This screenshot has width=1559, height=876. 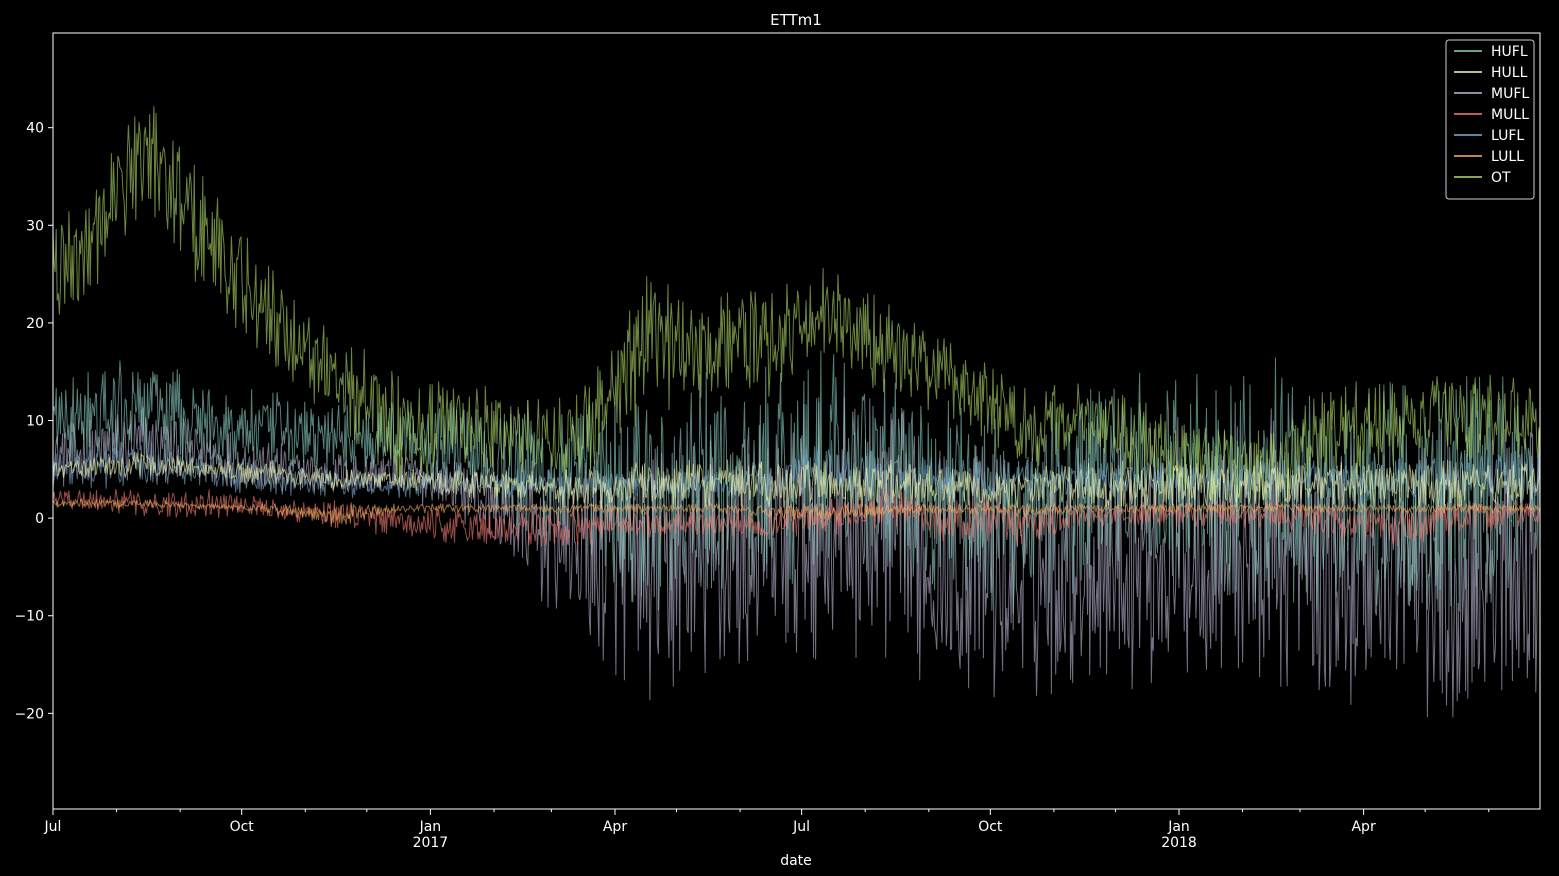 I want to click on legend-label-mufl: MUFL, so click(x=1510, y=94).